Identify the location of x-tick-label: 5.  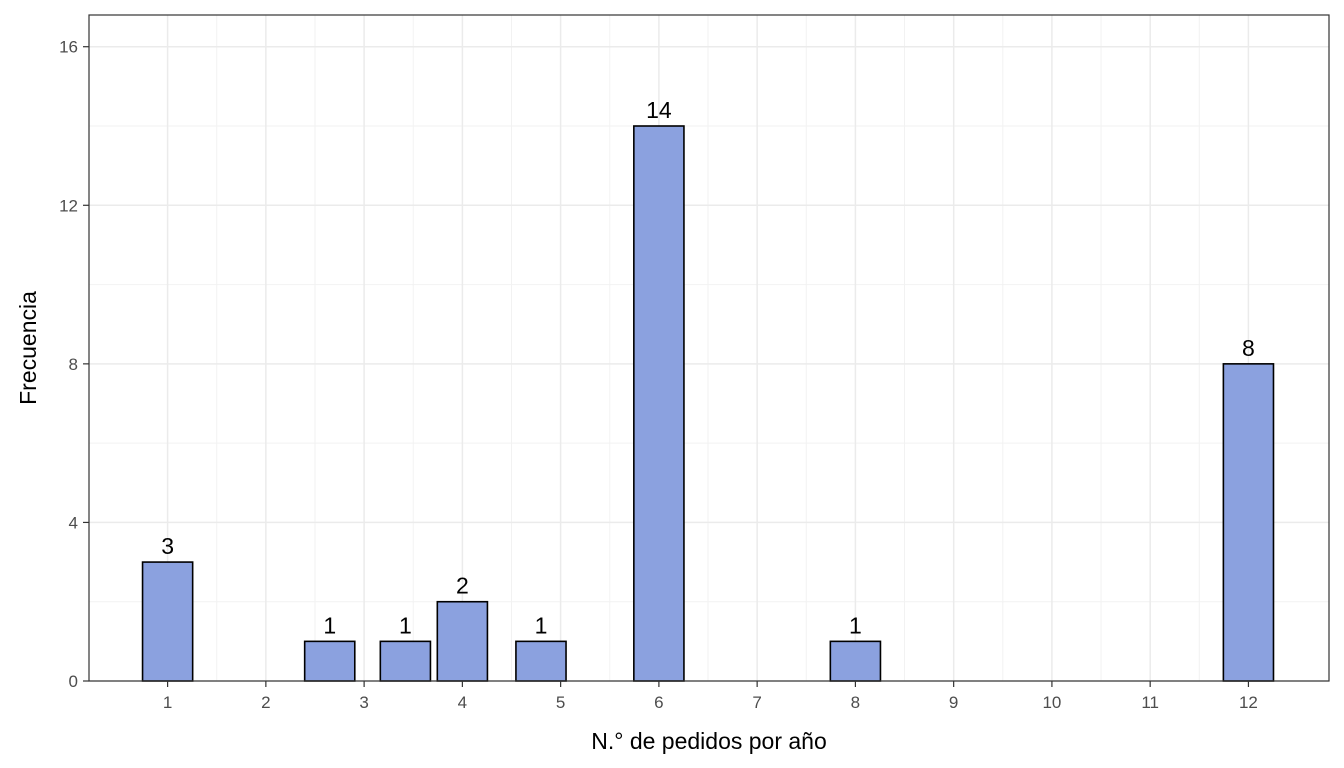
(560, 702).